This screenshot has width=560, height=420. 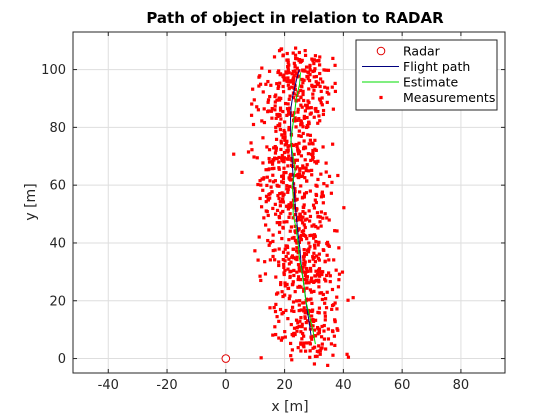 What do you see at coordinates (402, 385) in the screenshot?
I see `x-tick-label: 60` at bounding box center [402, 385].